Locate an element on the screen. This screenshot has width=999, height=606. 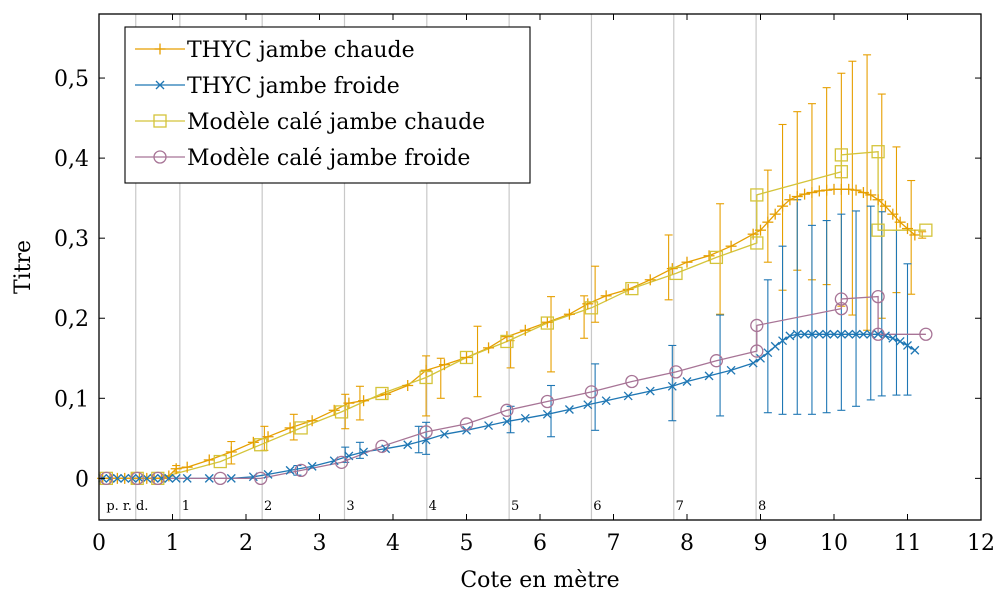
legend-entry: THYC jambe froide is located at coordinates (267, 86).